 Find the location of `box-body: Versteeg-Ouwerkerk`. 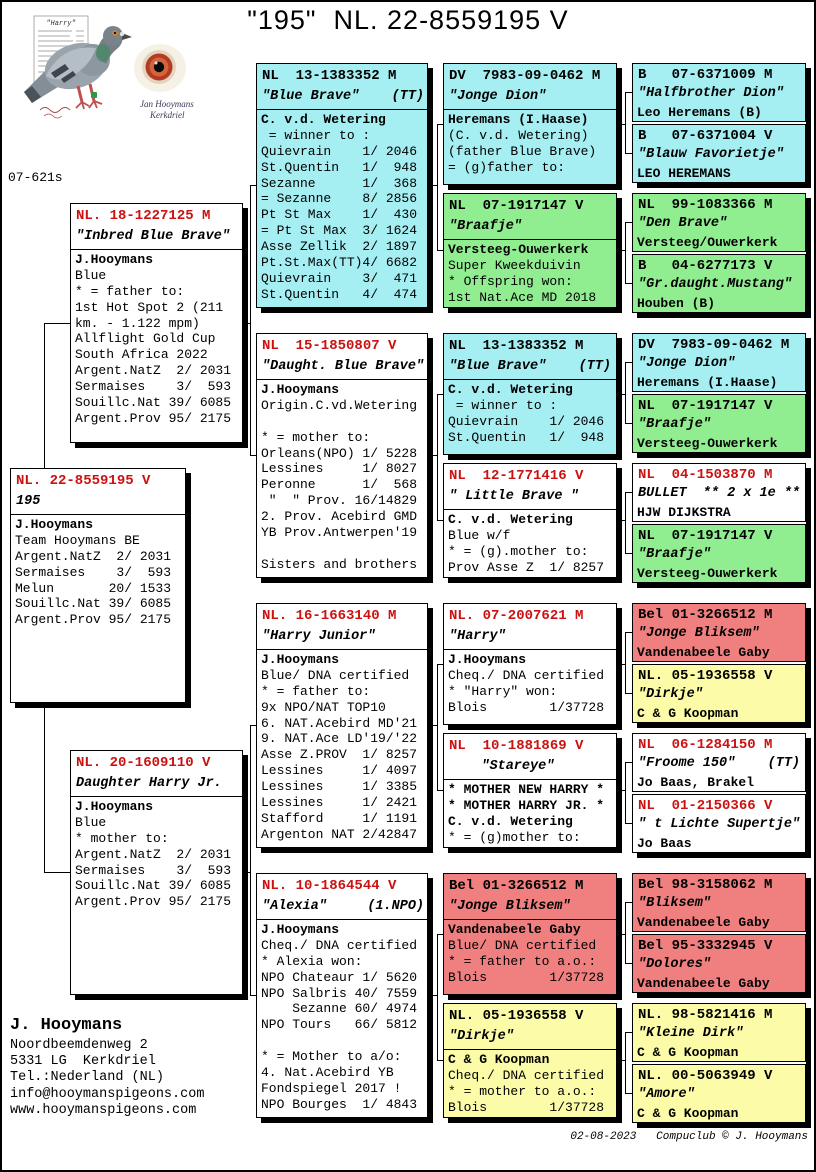

box-body: Versteeg-Ouwerkerk is located at coordinates (719, 444).